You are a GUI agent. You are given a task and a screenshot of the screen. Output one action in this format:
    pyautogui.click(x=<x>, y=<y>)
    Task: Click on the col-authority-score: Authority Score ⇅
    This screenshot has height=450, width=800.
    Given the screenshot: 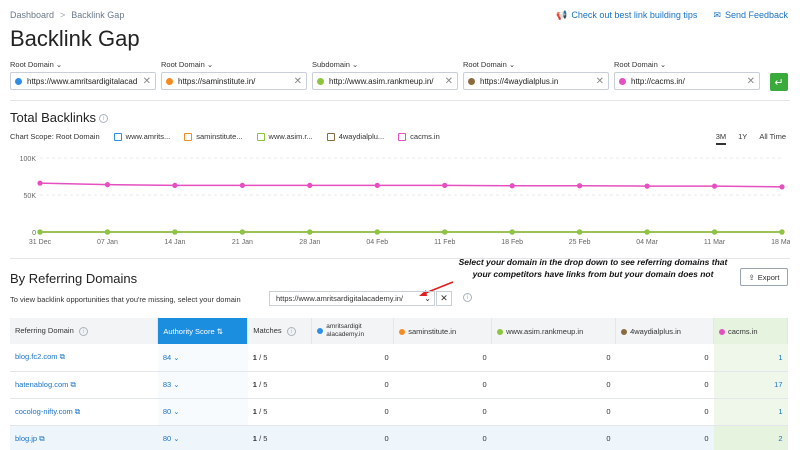 What is the action you would take?
    pyautogui.click(x=203, y=331)
    